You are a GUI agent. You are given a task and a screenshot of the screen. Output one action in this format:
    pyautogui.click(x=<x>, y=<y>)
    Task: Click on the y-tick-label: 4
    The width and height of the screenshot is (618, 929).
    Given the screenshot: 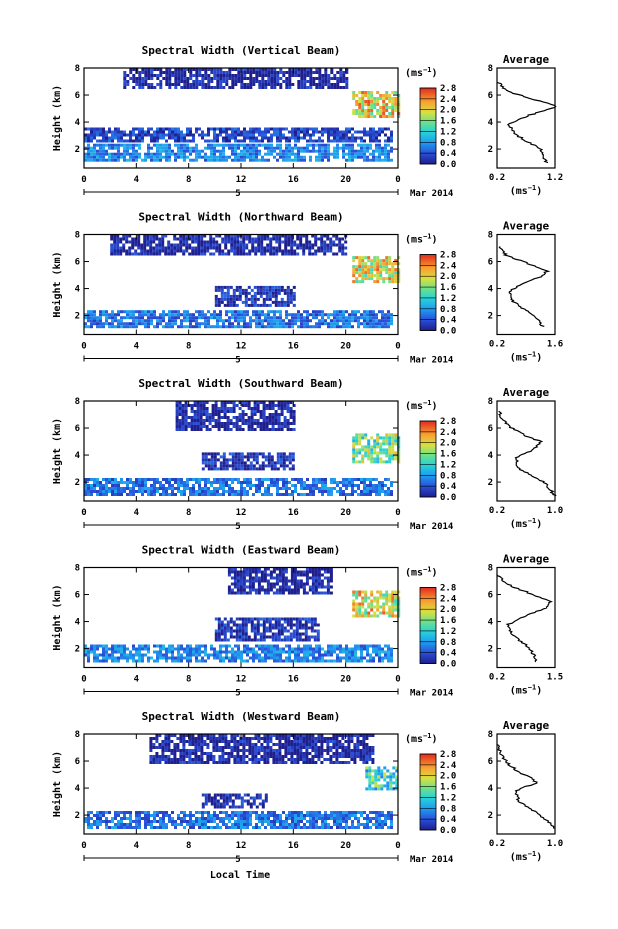 What is the action you would take?
    pyautogui.click(x=78, y=290)
    